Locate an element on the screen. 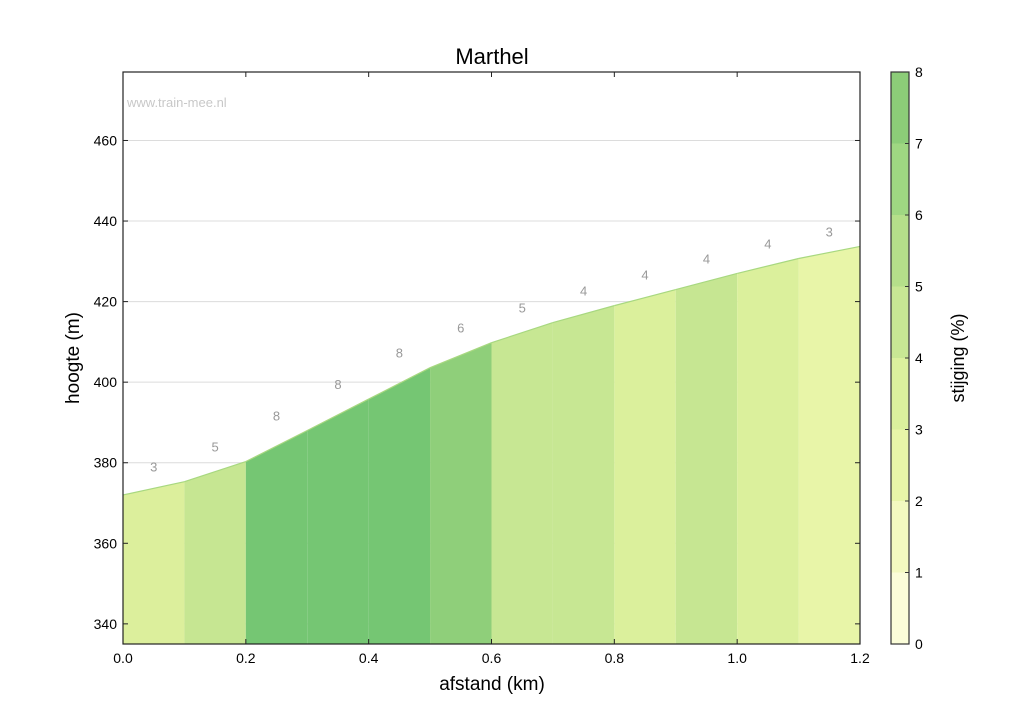 Image resolution: width=1024 pixels, height=717 pixels. y-tick-label: 400 is located at coordinates (106, 382).